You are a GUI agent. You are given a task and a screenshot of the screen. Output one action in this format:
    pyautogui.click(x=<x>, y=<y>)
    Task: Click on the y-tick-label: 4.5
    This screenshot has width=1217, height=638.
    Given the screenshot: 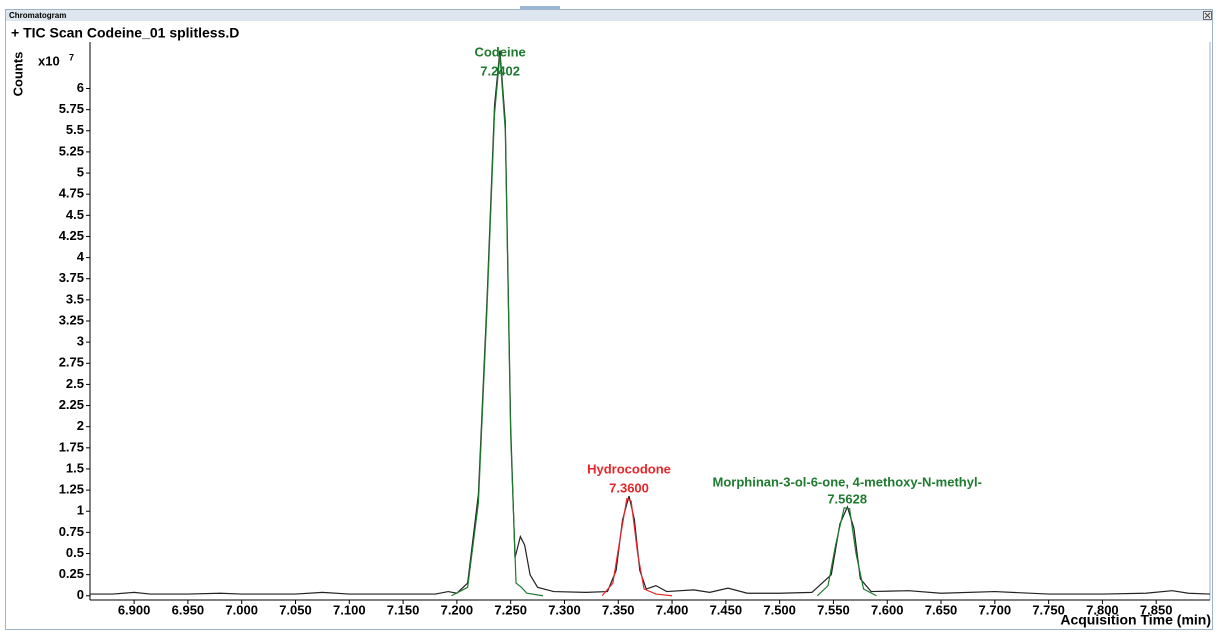 What is the action you would take?
    pyautogui.click(x=75, y=214)
    